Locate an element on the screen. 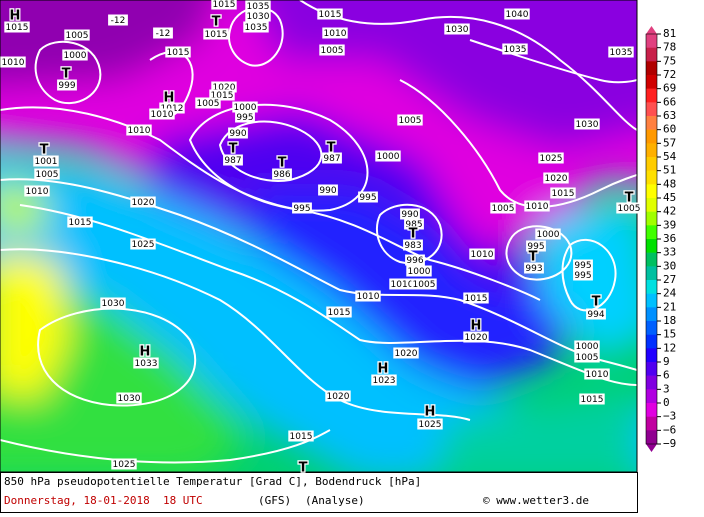 This screenshot has height=517, width=704. legend-label: 21 is located at coordinates (669, 306).